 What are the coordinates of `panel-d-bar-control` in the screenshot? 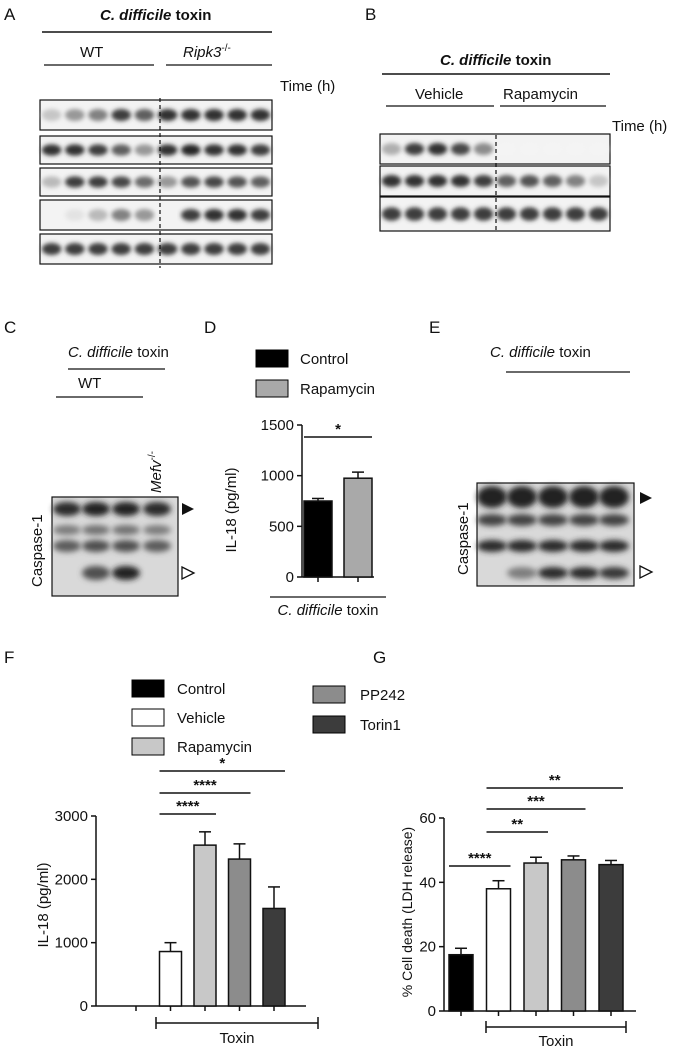 It's located at (318, 539).